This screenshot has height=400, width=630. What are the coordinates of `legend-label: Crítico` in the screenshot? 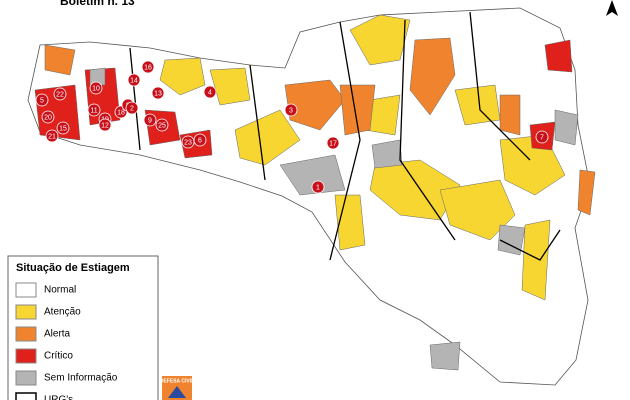 It's located at (58, 356).